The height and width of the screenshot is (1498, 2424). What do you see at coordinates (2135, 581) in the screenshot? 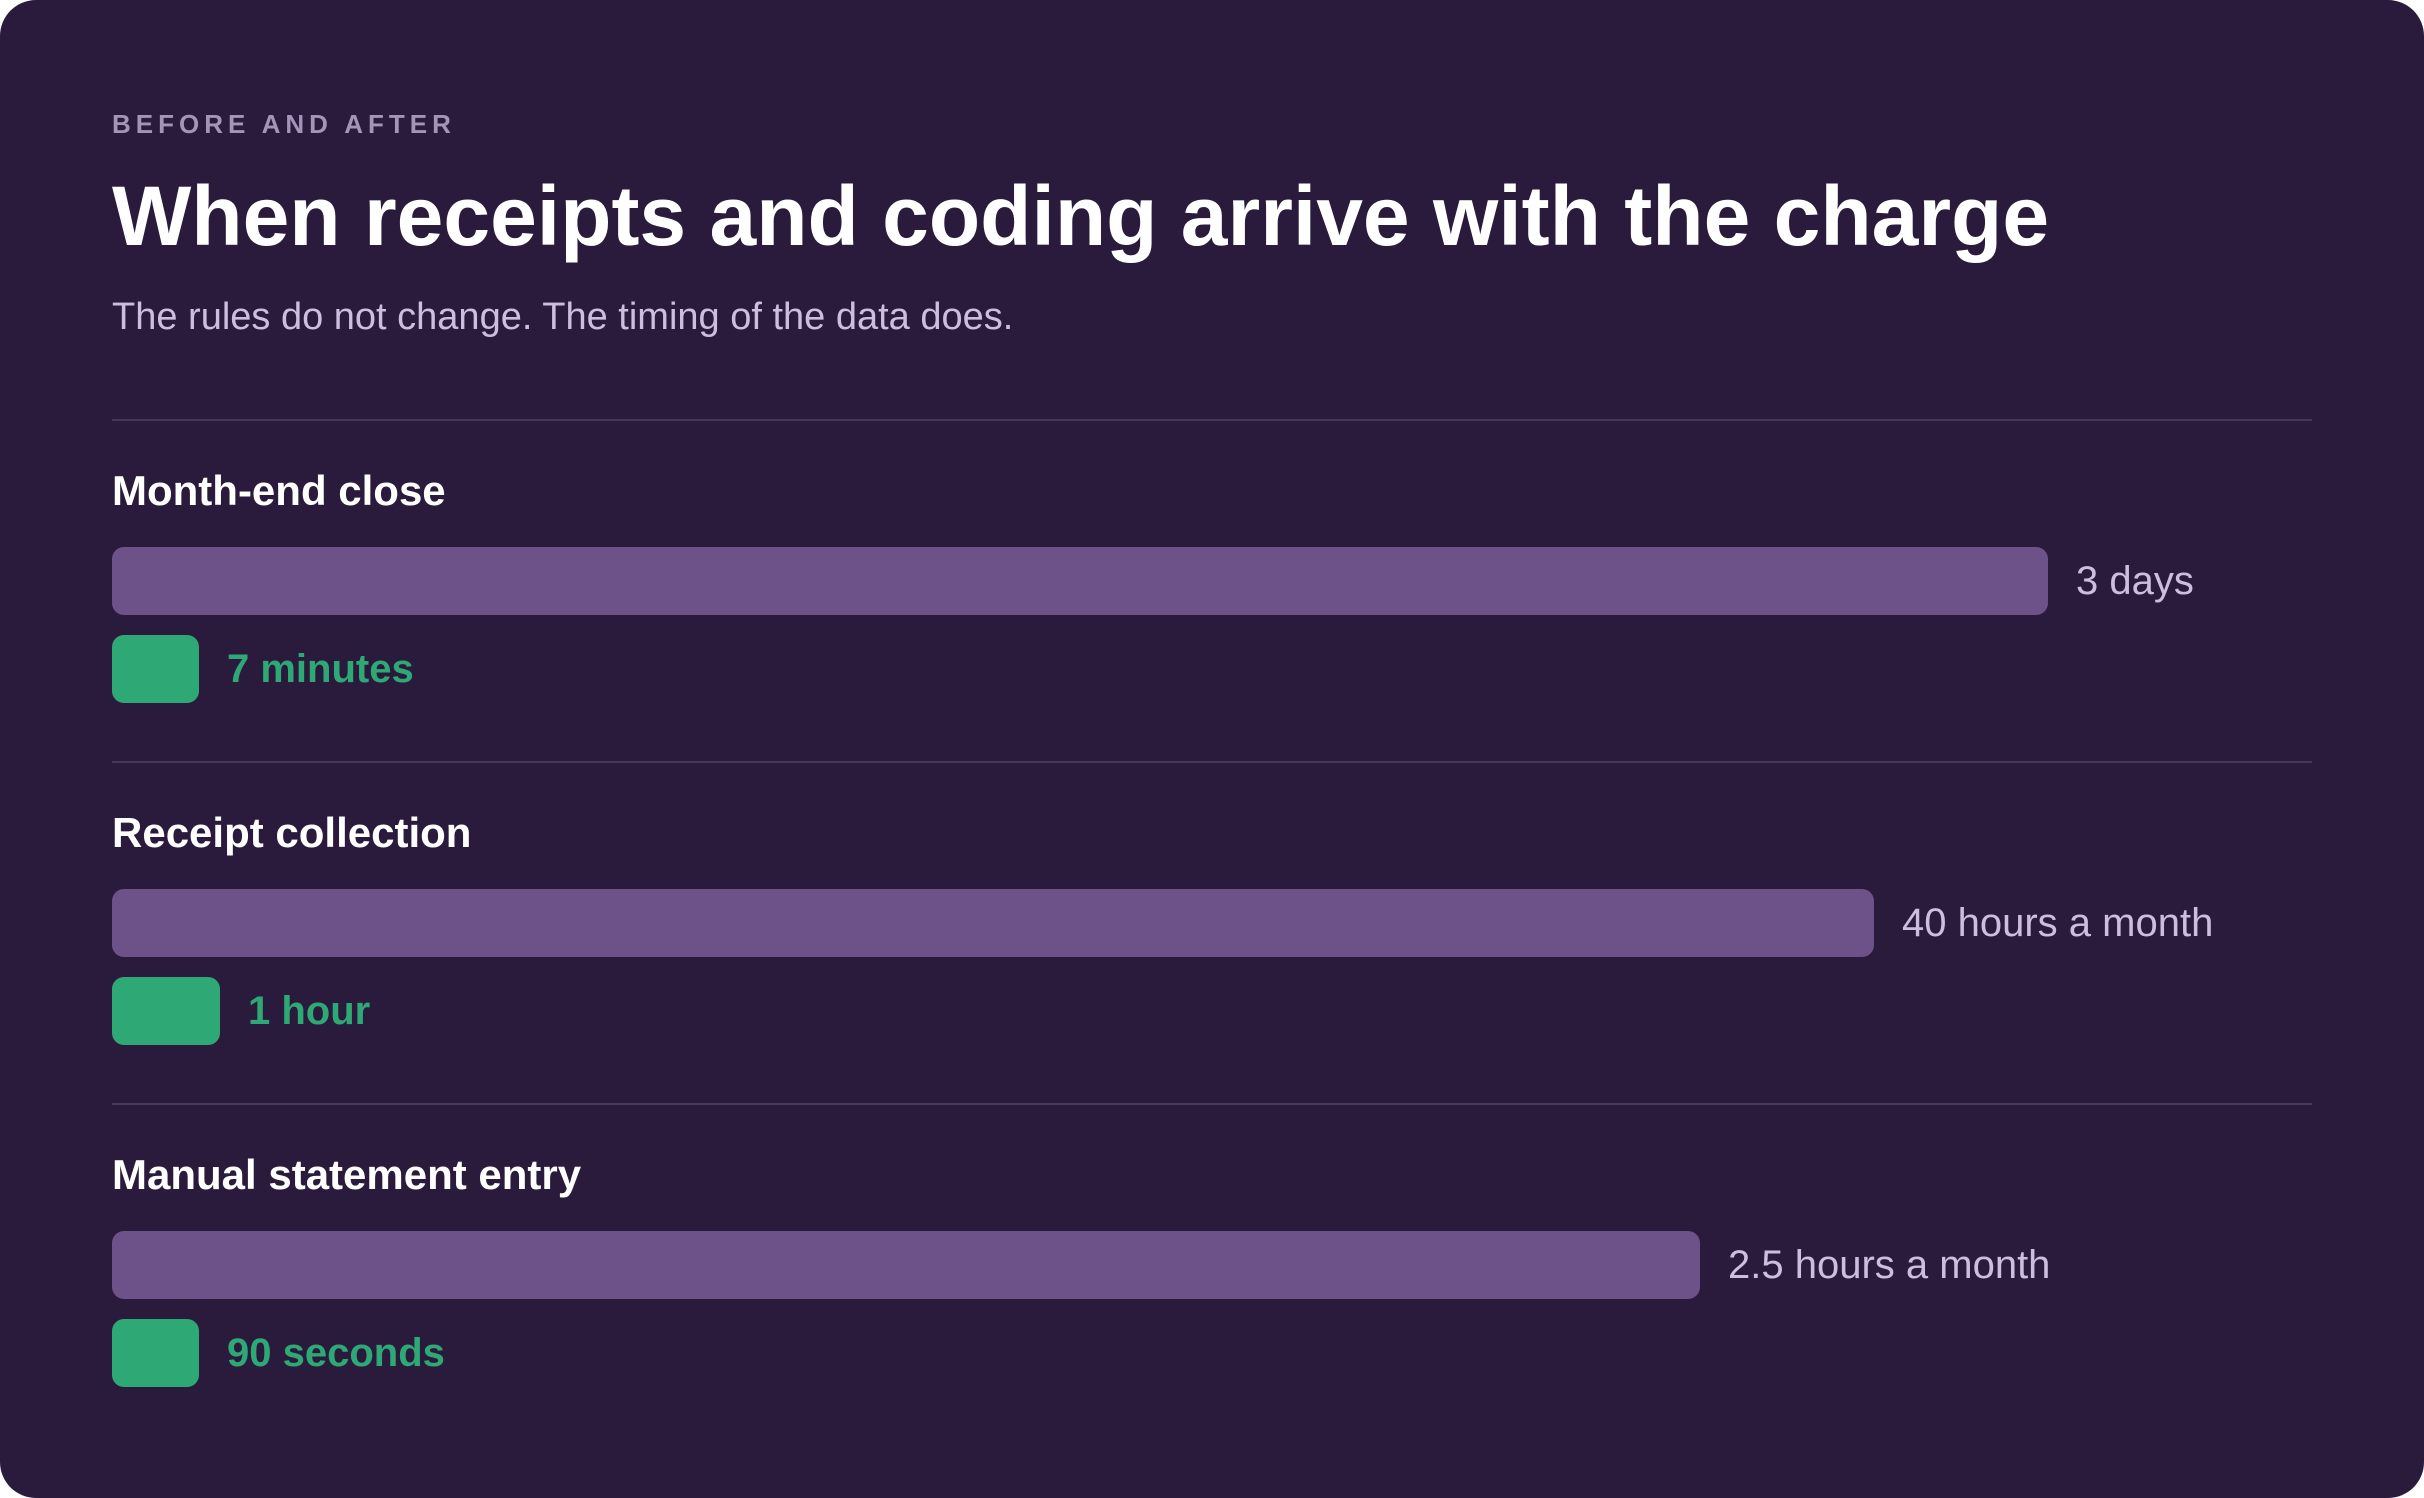
I see `before-value-label: 3 days` at bounding box center [2135, 581].